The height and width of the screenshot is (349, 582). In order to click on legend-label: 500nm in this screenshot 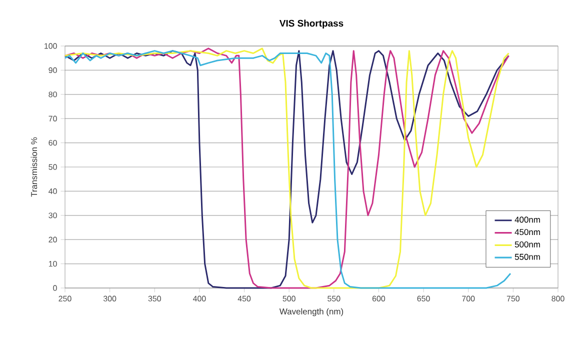, I will do `click(527, 244)`.